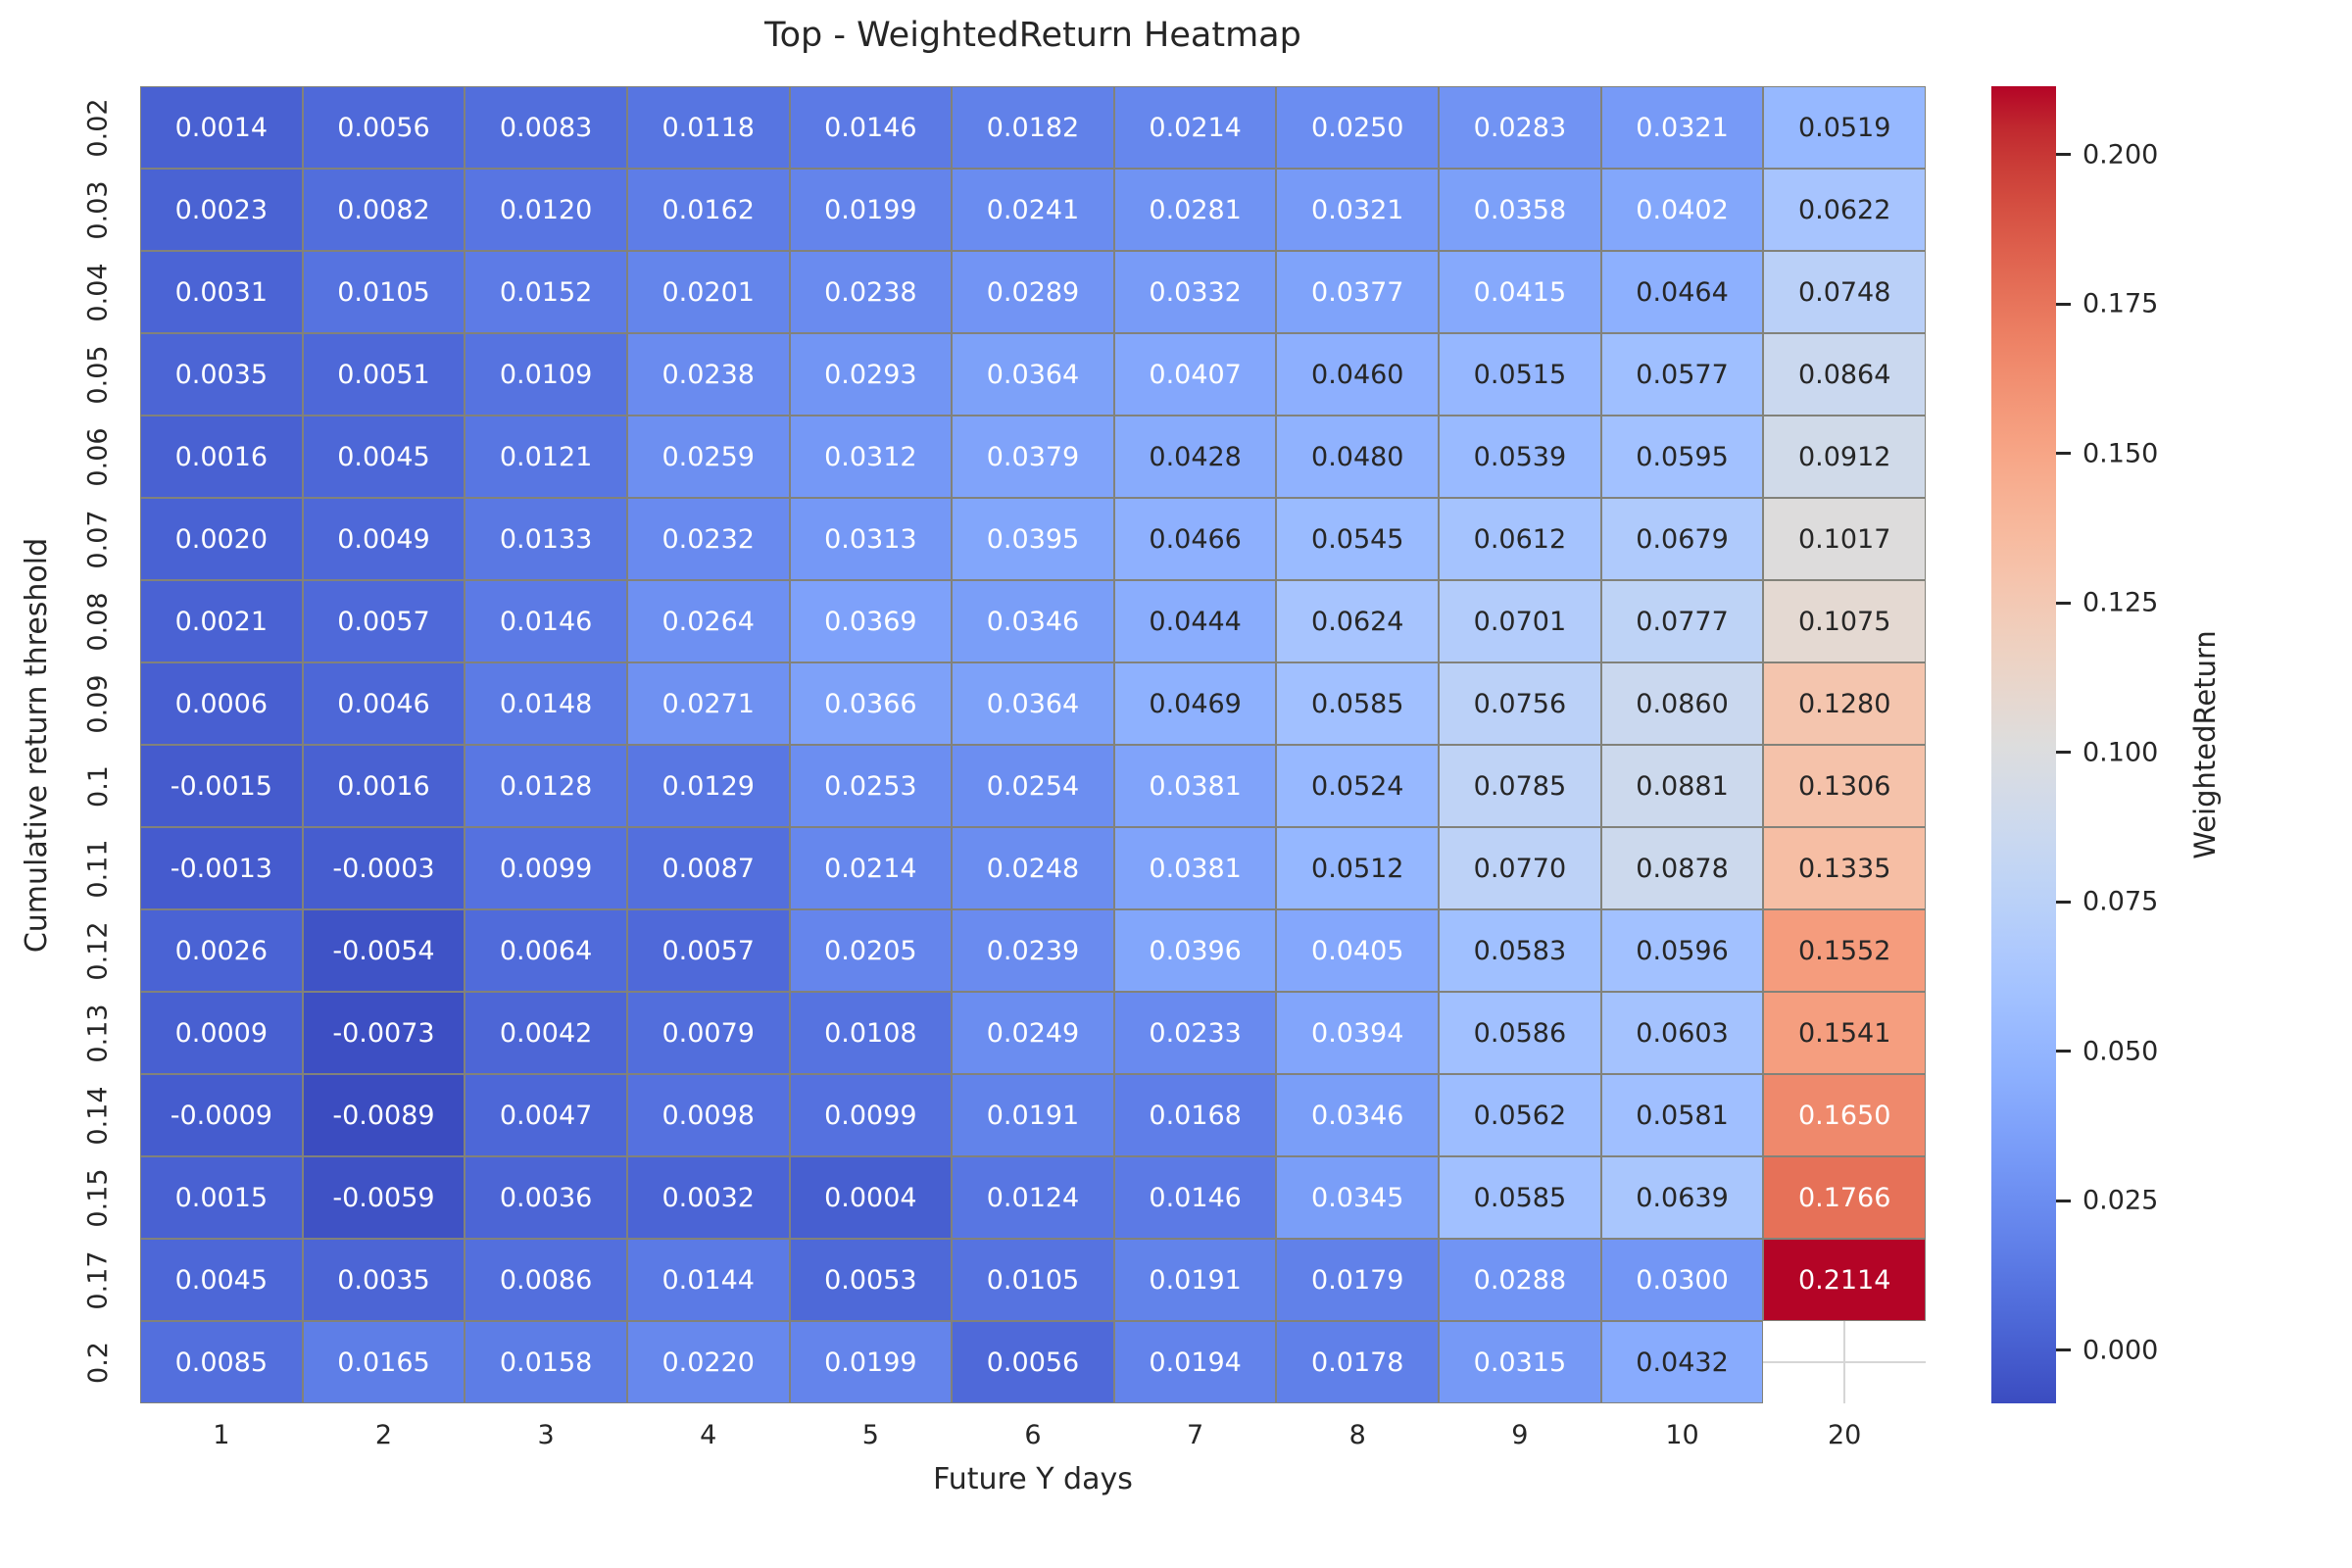  Describe the element at coordinates (871, 1362) in the screenshot. I see `heatmap-cell: 0.0199` at that location.